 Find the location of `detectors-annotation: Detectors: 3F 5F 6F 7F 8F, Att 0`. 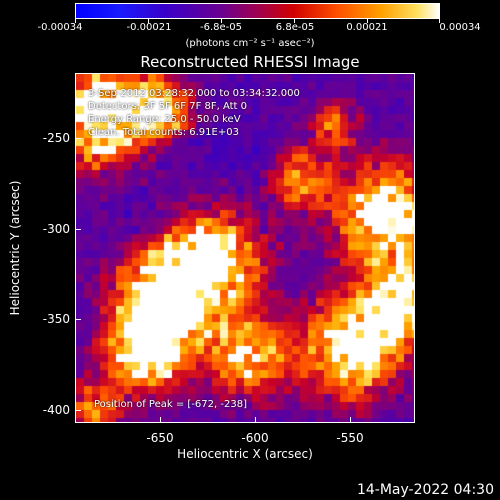

detectors-annotation: Detectors: 3F 5F 6F 7F 8F, Att 0 is located at coordinates (168, 106).